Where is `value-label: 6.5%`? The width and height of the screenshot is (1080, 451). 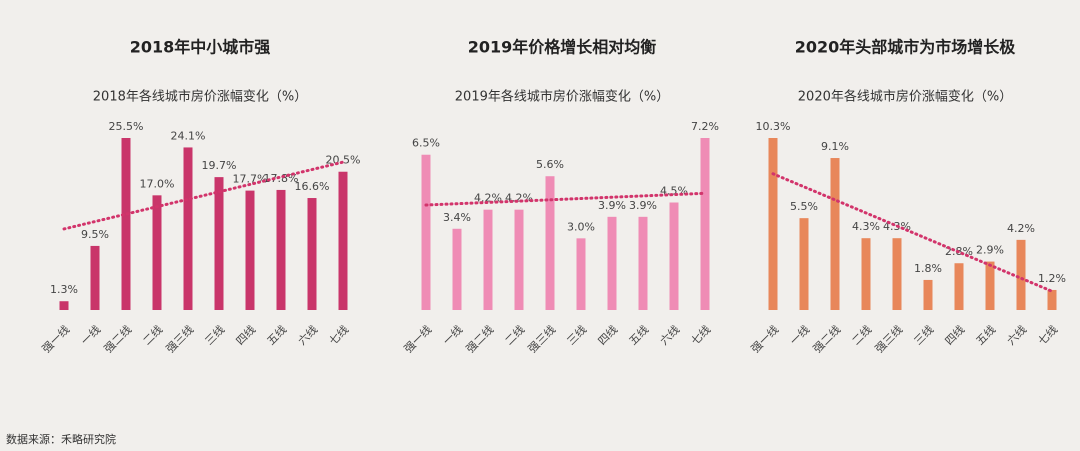 value-label: 6.5% is located at coordinates (426, 143).